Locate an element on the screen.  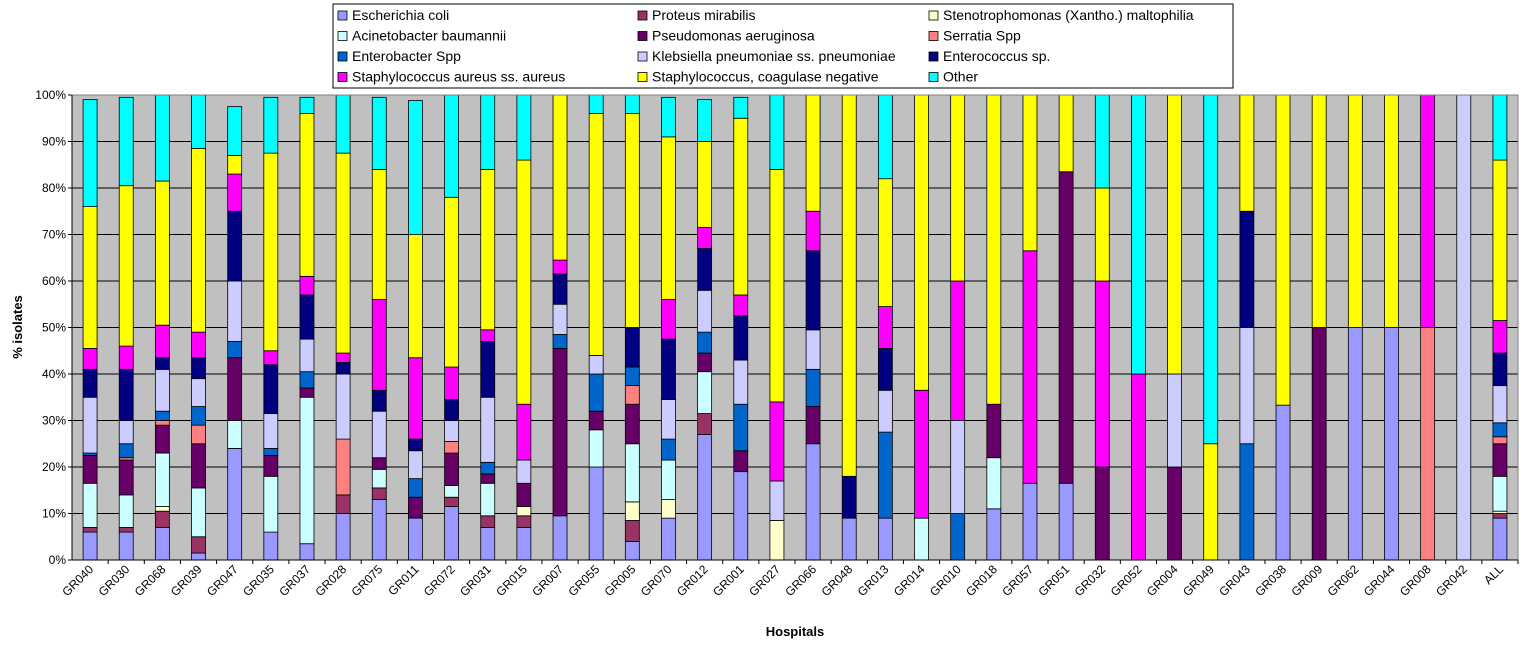
legend-label: Enterococcus sp. is located at coordinates (996, 56).